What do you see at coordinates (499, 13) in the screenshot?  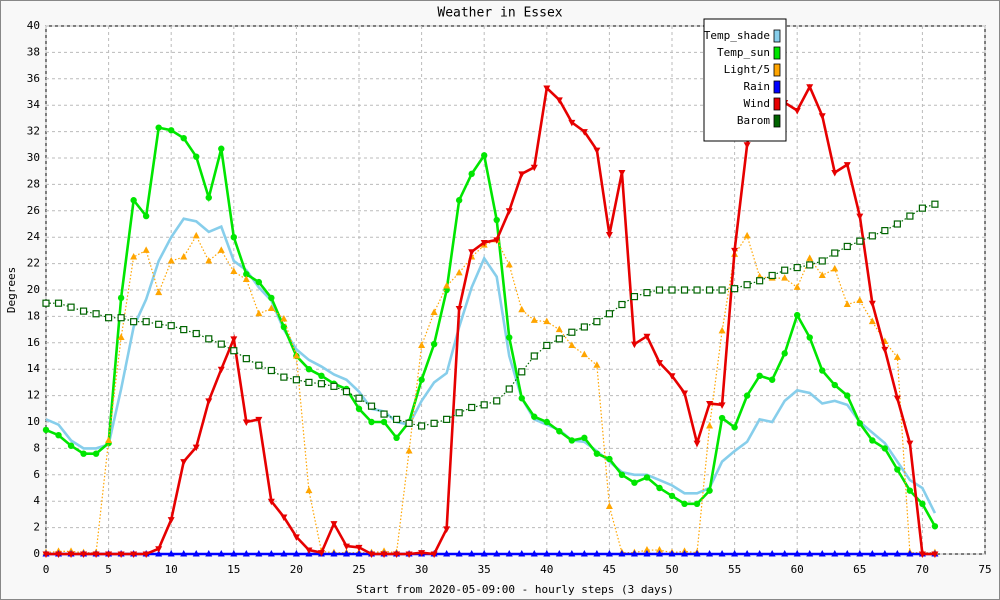 I see `chart-title: Weather in Essex` at bounding box center [499, 13].